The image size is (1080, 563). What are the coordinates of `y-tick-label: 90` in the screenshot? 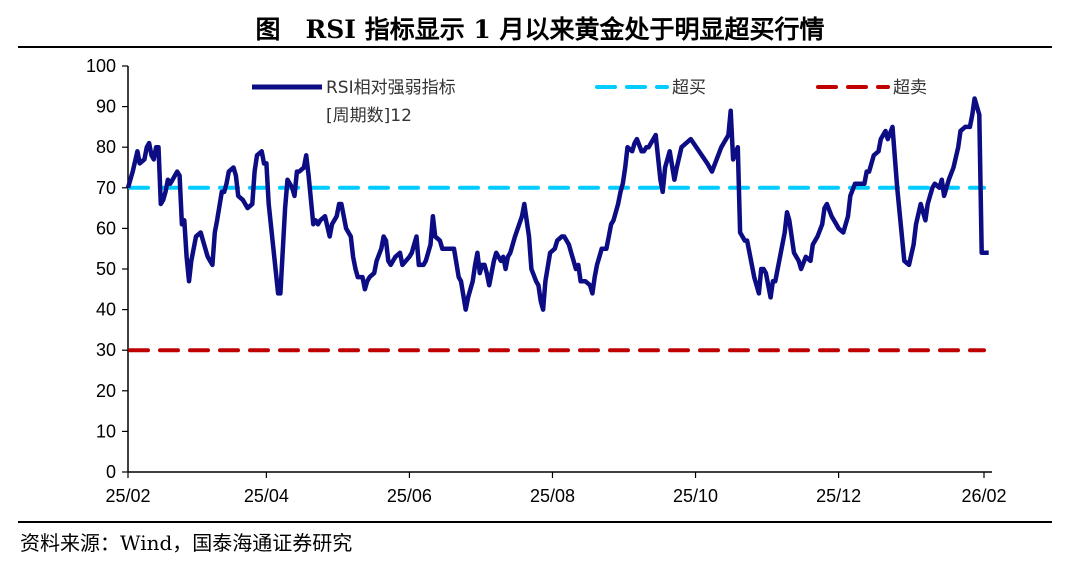 It's located at (106, 107).